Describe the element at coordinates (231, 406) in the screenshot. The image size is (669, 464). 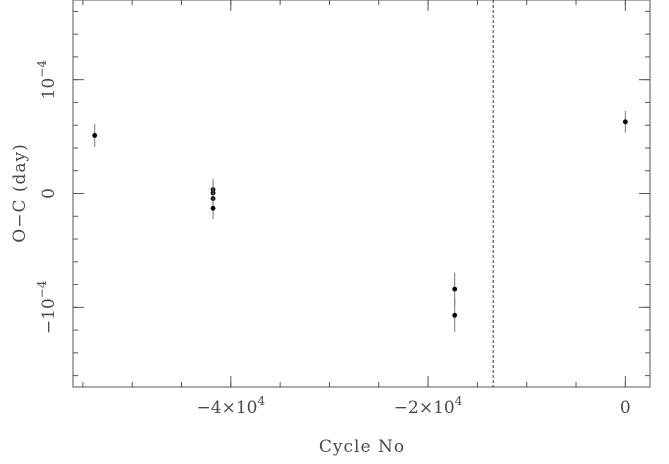
I see `x-tick-label: −4×104` at that location.